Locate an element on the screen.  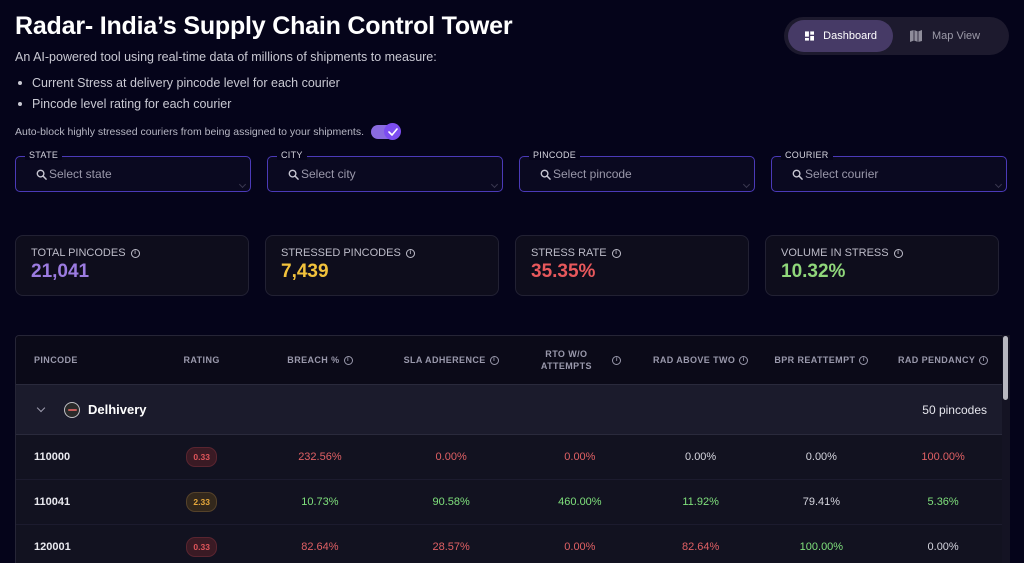
feature-text: Pincode level rating for each courier is located at coordinates (132, 103).